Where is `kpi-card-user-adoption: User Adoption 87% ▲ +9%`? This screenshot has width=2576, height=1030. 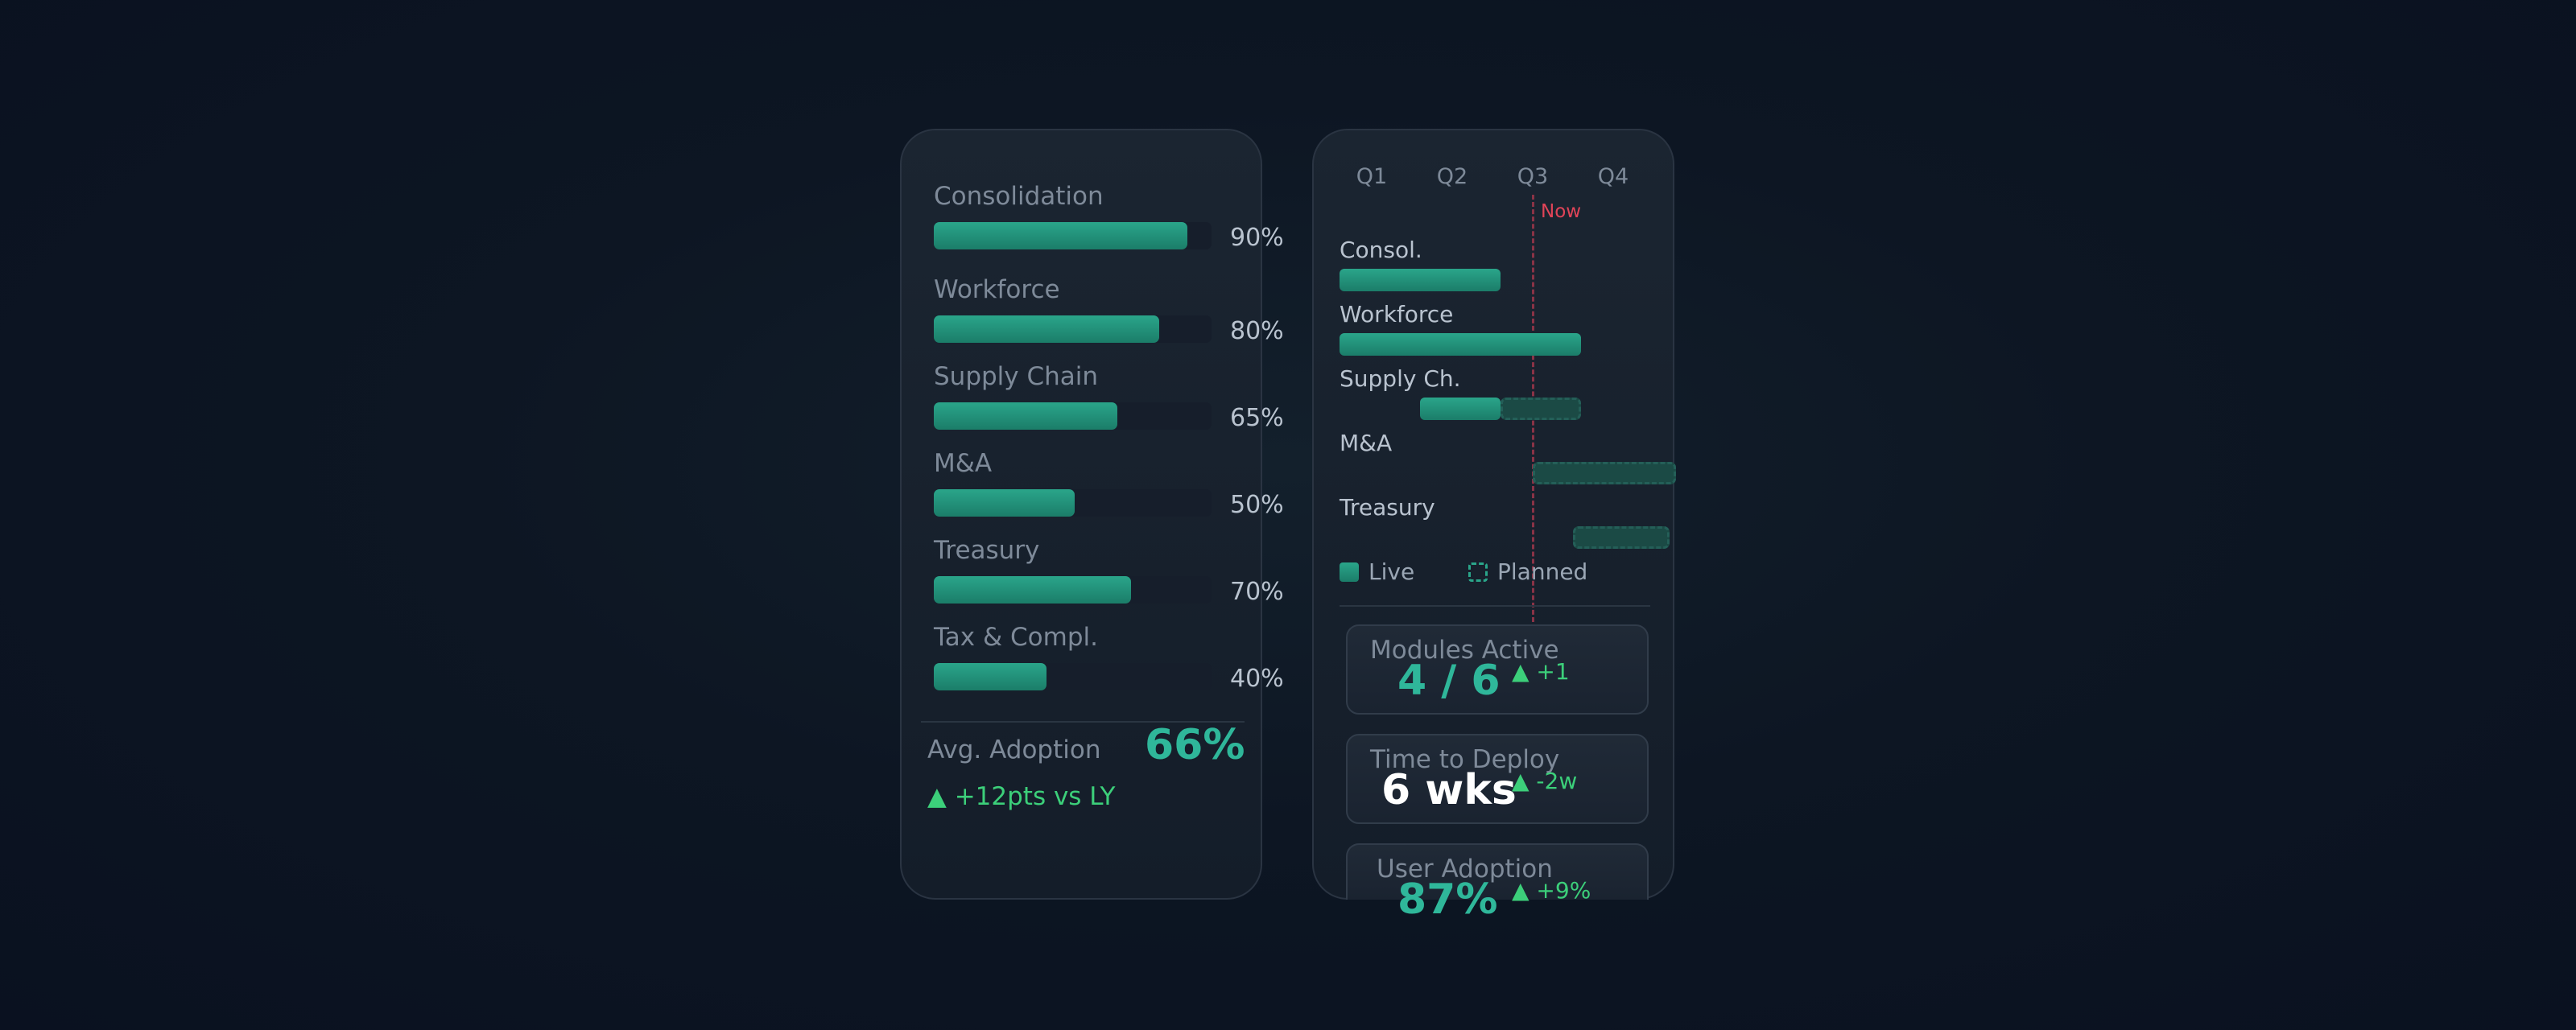
kpi-card-user-adoption: User Adoption 87% ▲ +9% is located at coordinates (1497, 883).